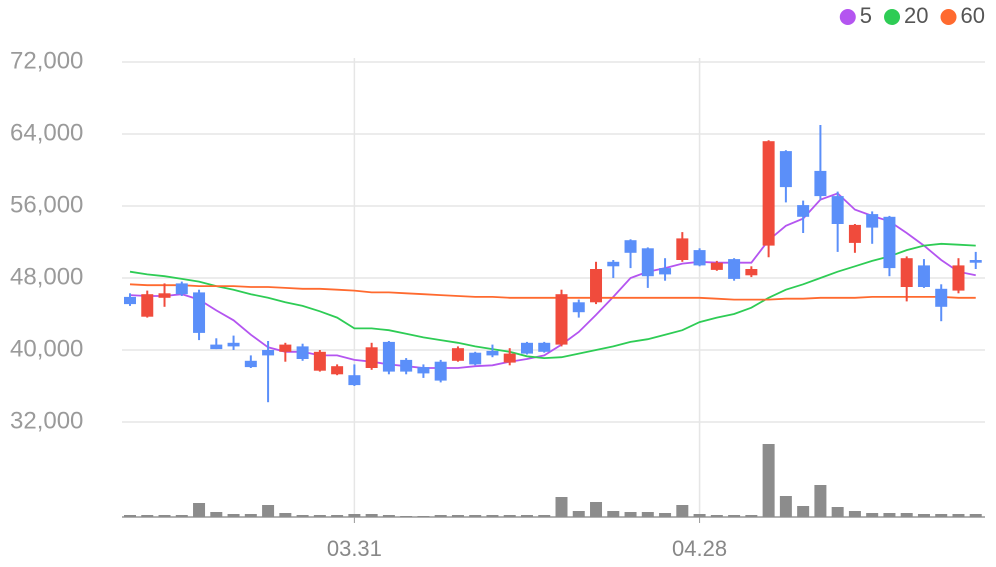 This screenshot has width=996, height=567. What do you see at coordinates (699, 548) in the screenshot?
I see `x-tick-label: 04.28` at bounding box center [699, 548].